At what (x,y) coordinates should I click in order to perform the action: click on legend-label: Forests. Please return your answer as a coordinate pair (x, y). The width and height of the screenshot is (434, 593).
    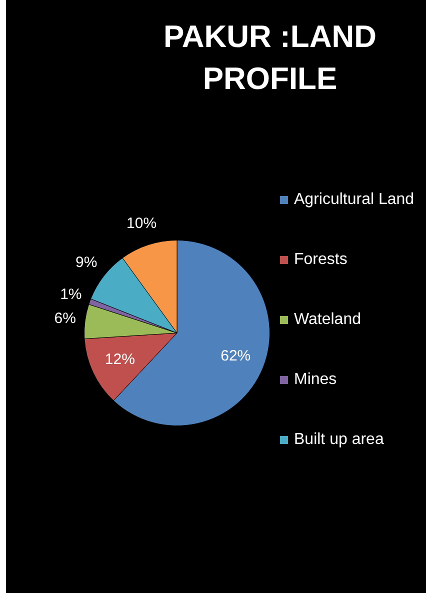
    Looking at the image, I should click on (320, 260).